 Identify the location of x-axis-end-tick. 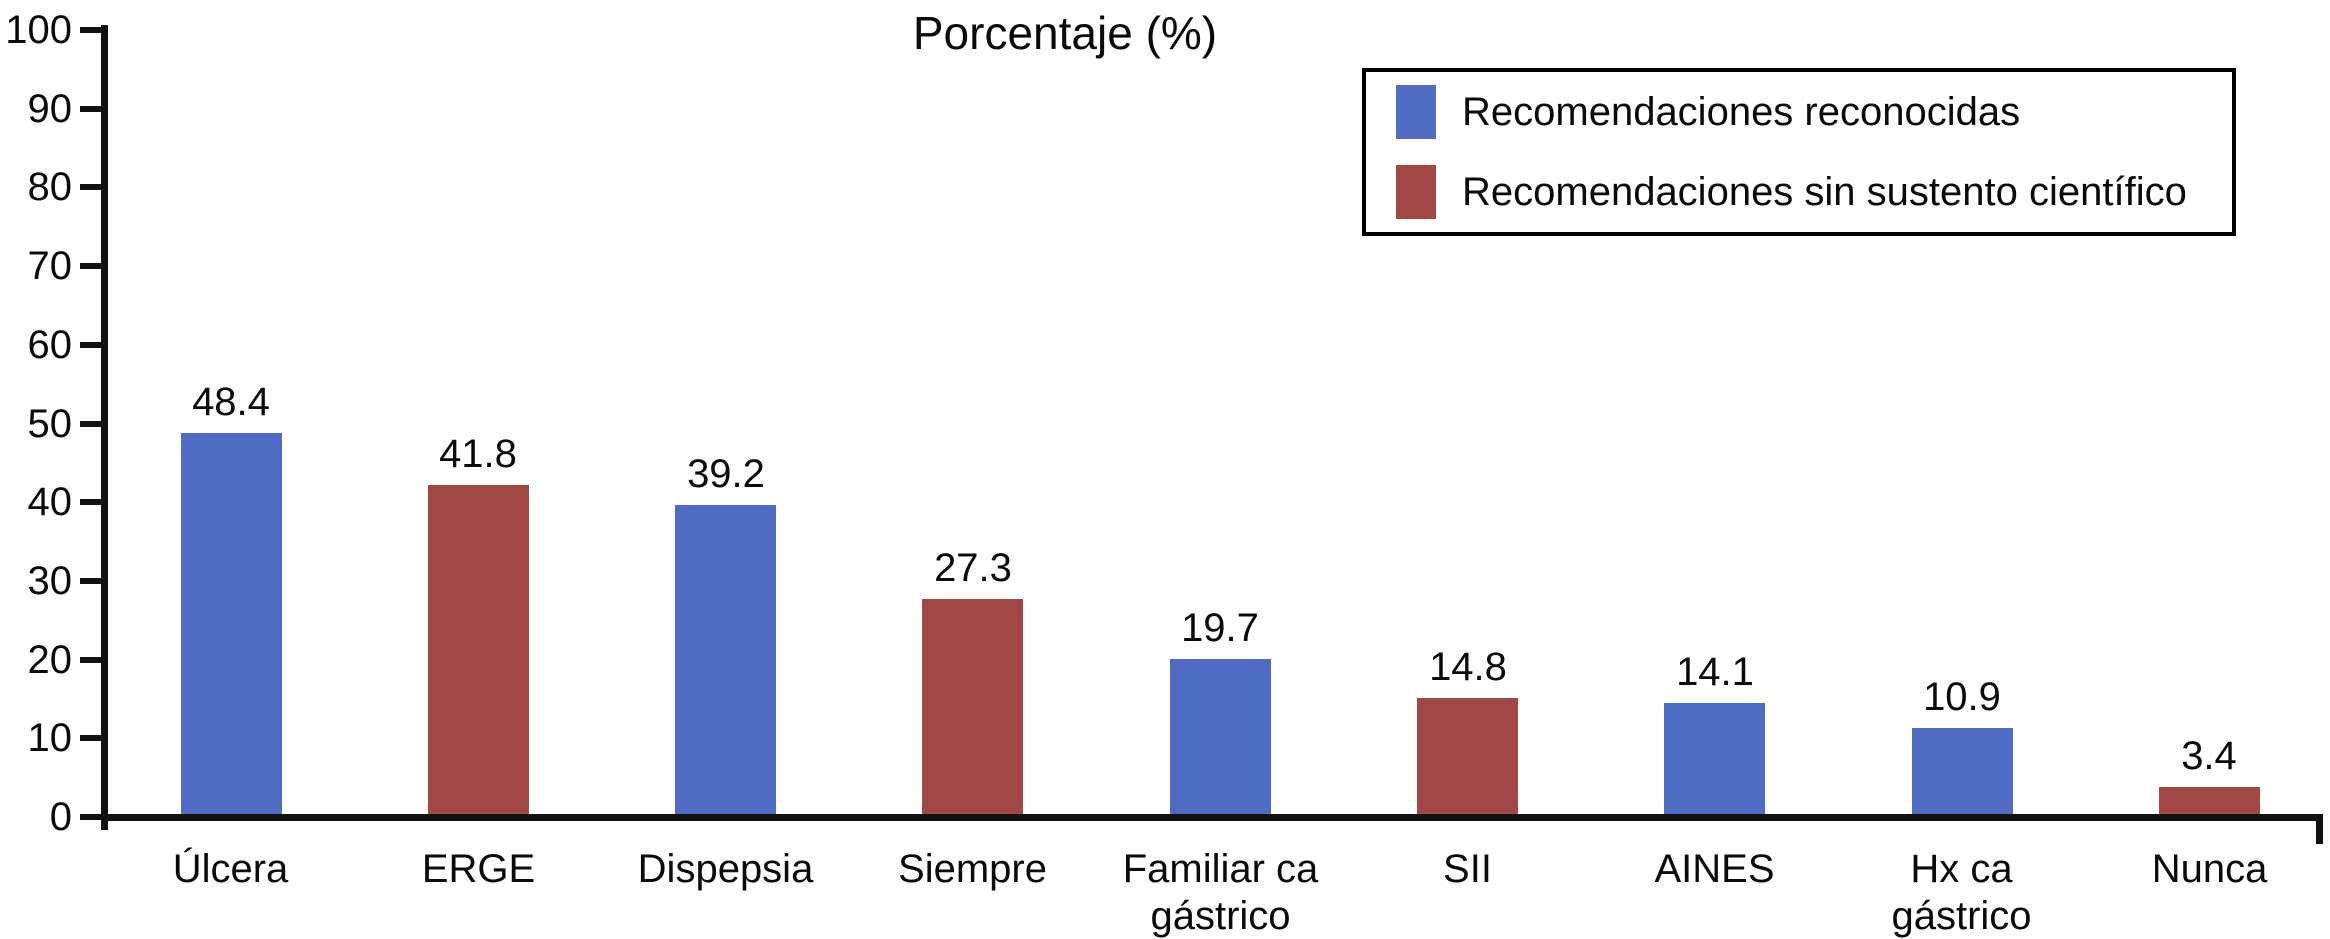
(2319, 829).